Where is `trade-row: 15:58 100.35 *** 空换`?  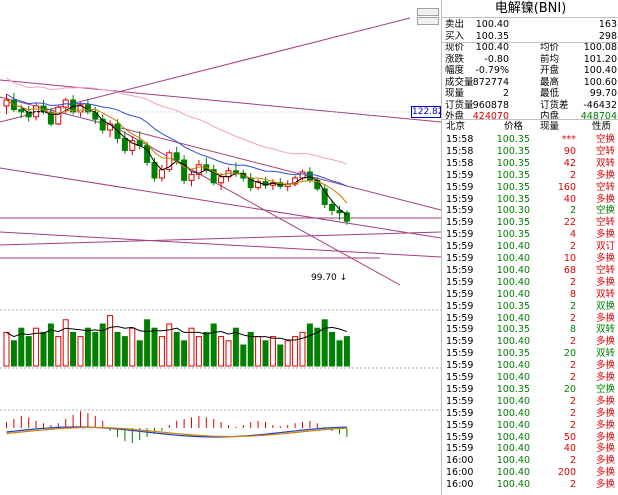 trade-row: 15:58 100.35 *** 空换 is located at coordinates (530, 140).